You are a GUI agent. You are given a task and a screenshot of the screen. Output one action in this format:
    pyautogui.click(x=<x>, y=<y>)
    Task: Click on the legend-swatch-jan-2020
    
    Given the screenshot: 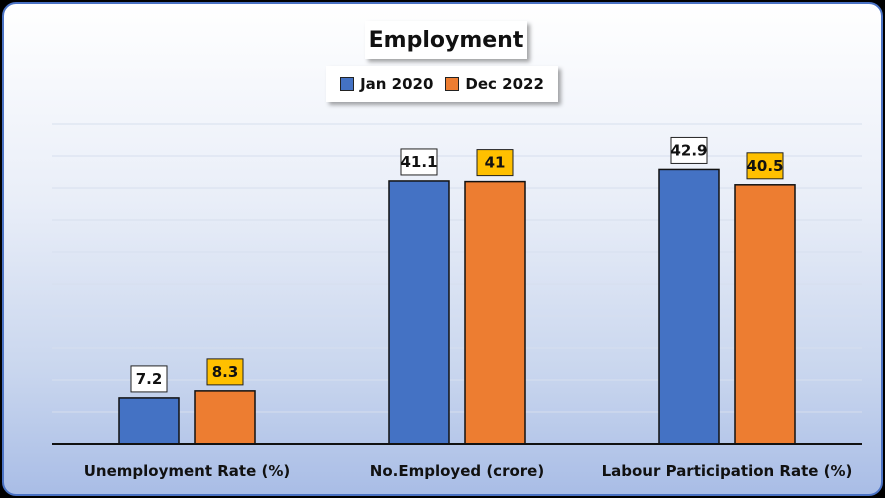 What is the action you would take?
    pyautogui.click(x=347, y=84)
    